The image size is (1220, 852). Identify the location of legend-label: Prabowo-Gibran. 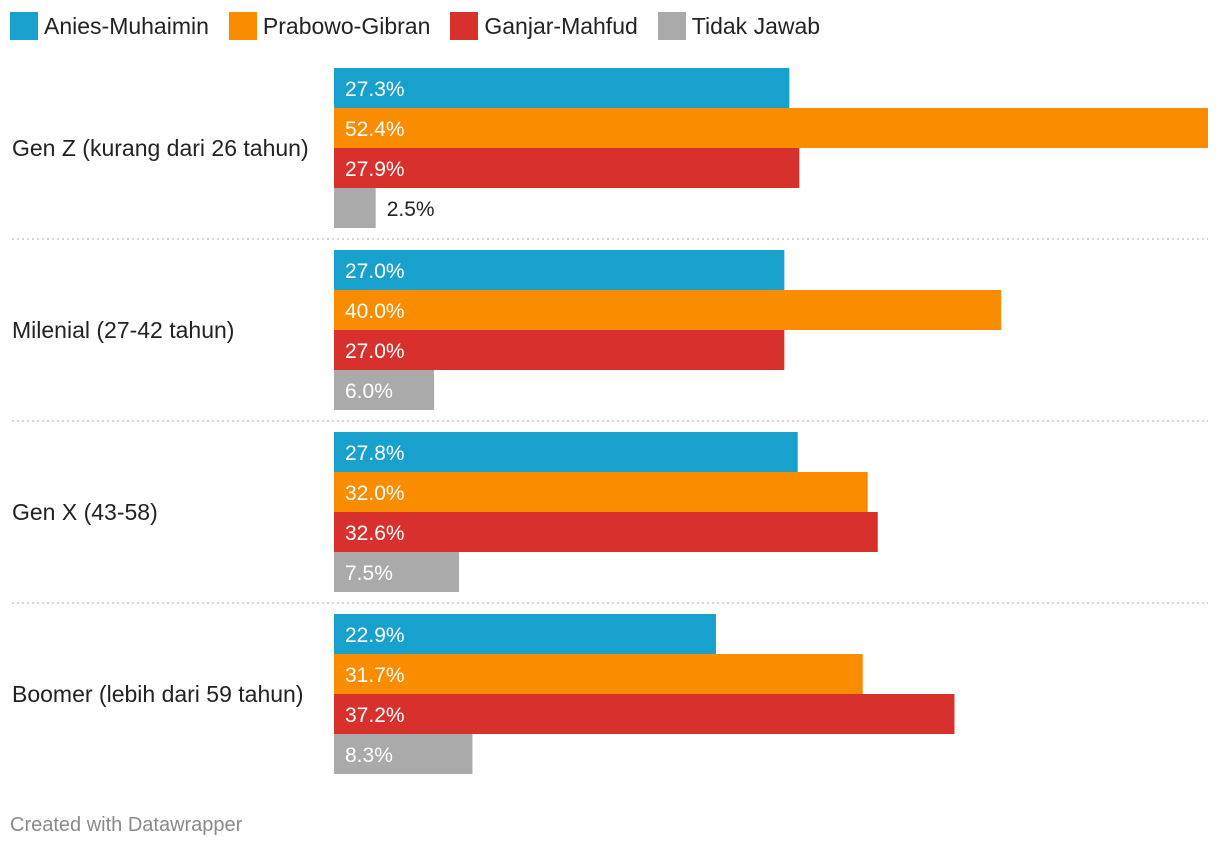
(346, 25).